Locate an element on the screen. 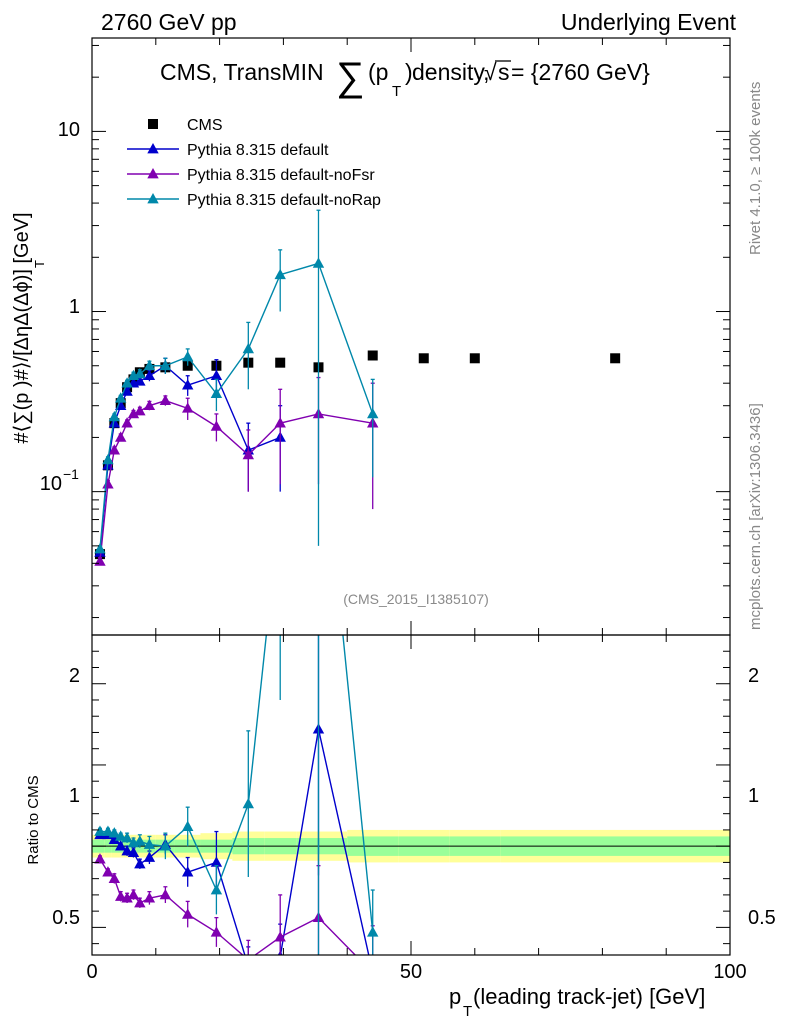 This screenshot has width=786, height=1024. title-prefix: CMS, TransMIN is located at coordinates (242, 72).